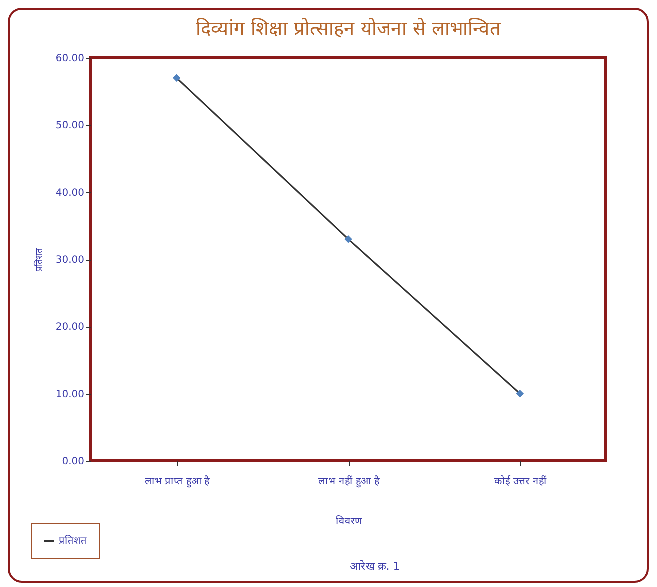  Describe the element at coordinates (70, 394) in the screenshot. I see `y-tick-label: 10.00` at that location.